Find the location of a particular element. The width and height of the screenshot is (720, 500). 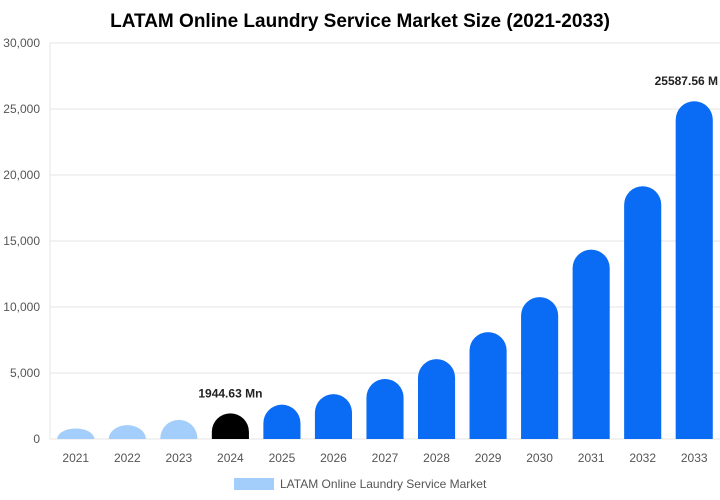

x-tick-label: 2024 is located at coordinates (230, 458).